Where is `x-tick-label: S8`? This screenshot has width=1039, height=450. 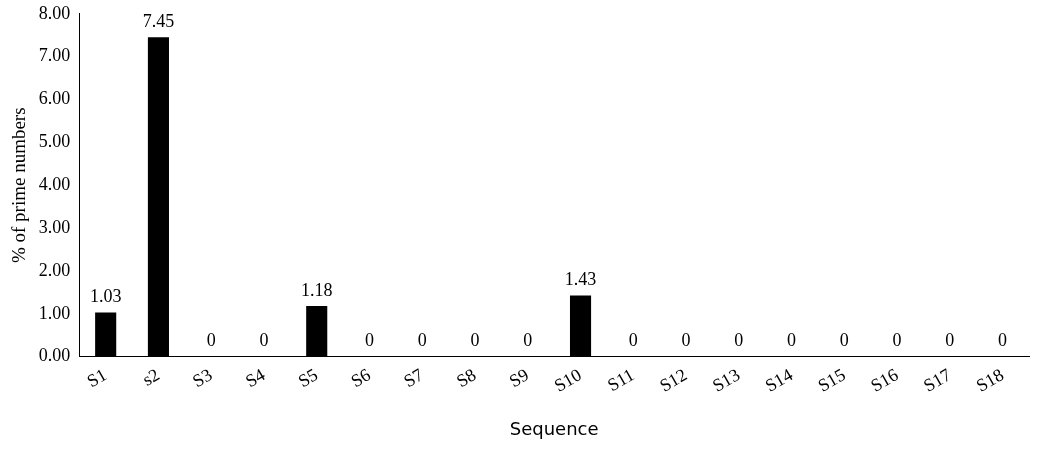 x-tick-label: S8 is located at coordinates (466, 378).